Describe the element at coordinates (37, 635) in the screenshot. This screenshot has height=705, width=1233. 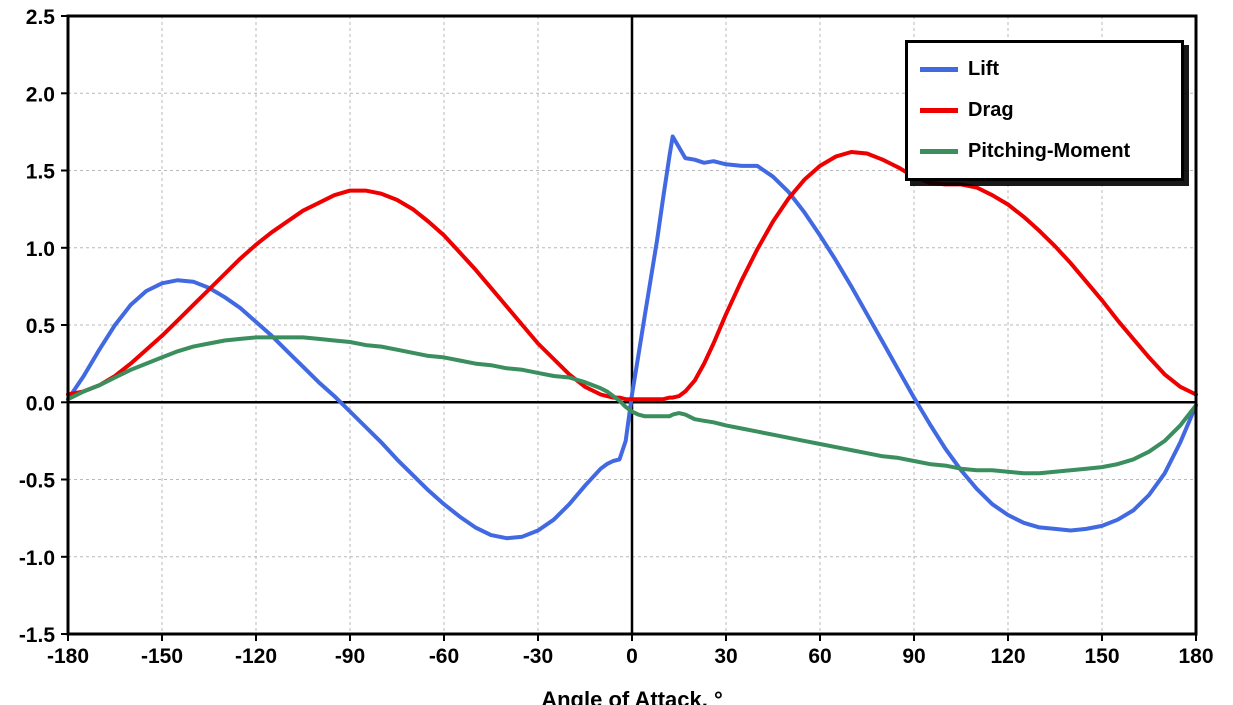
I see `y-tick-label: -1.5` at that location.